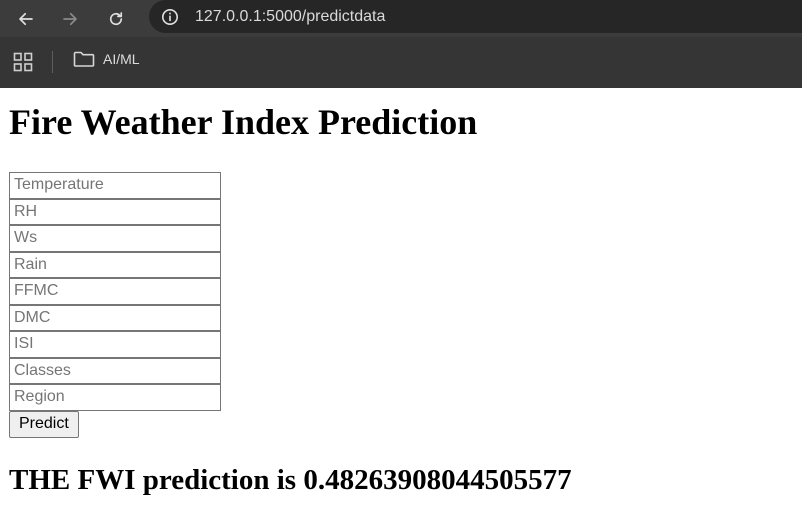 This screenshot has width=802, height=528. Describe the element at coordinates (115, 211) in the screenshot. I see `rh-input` at that location.